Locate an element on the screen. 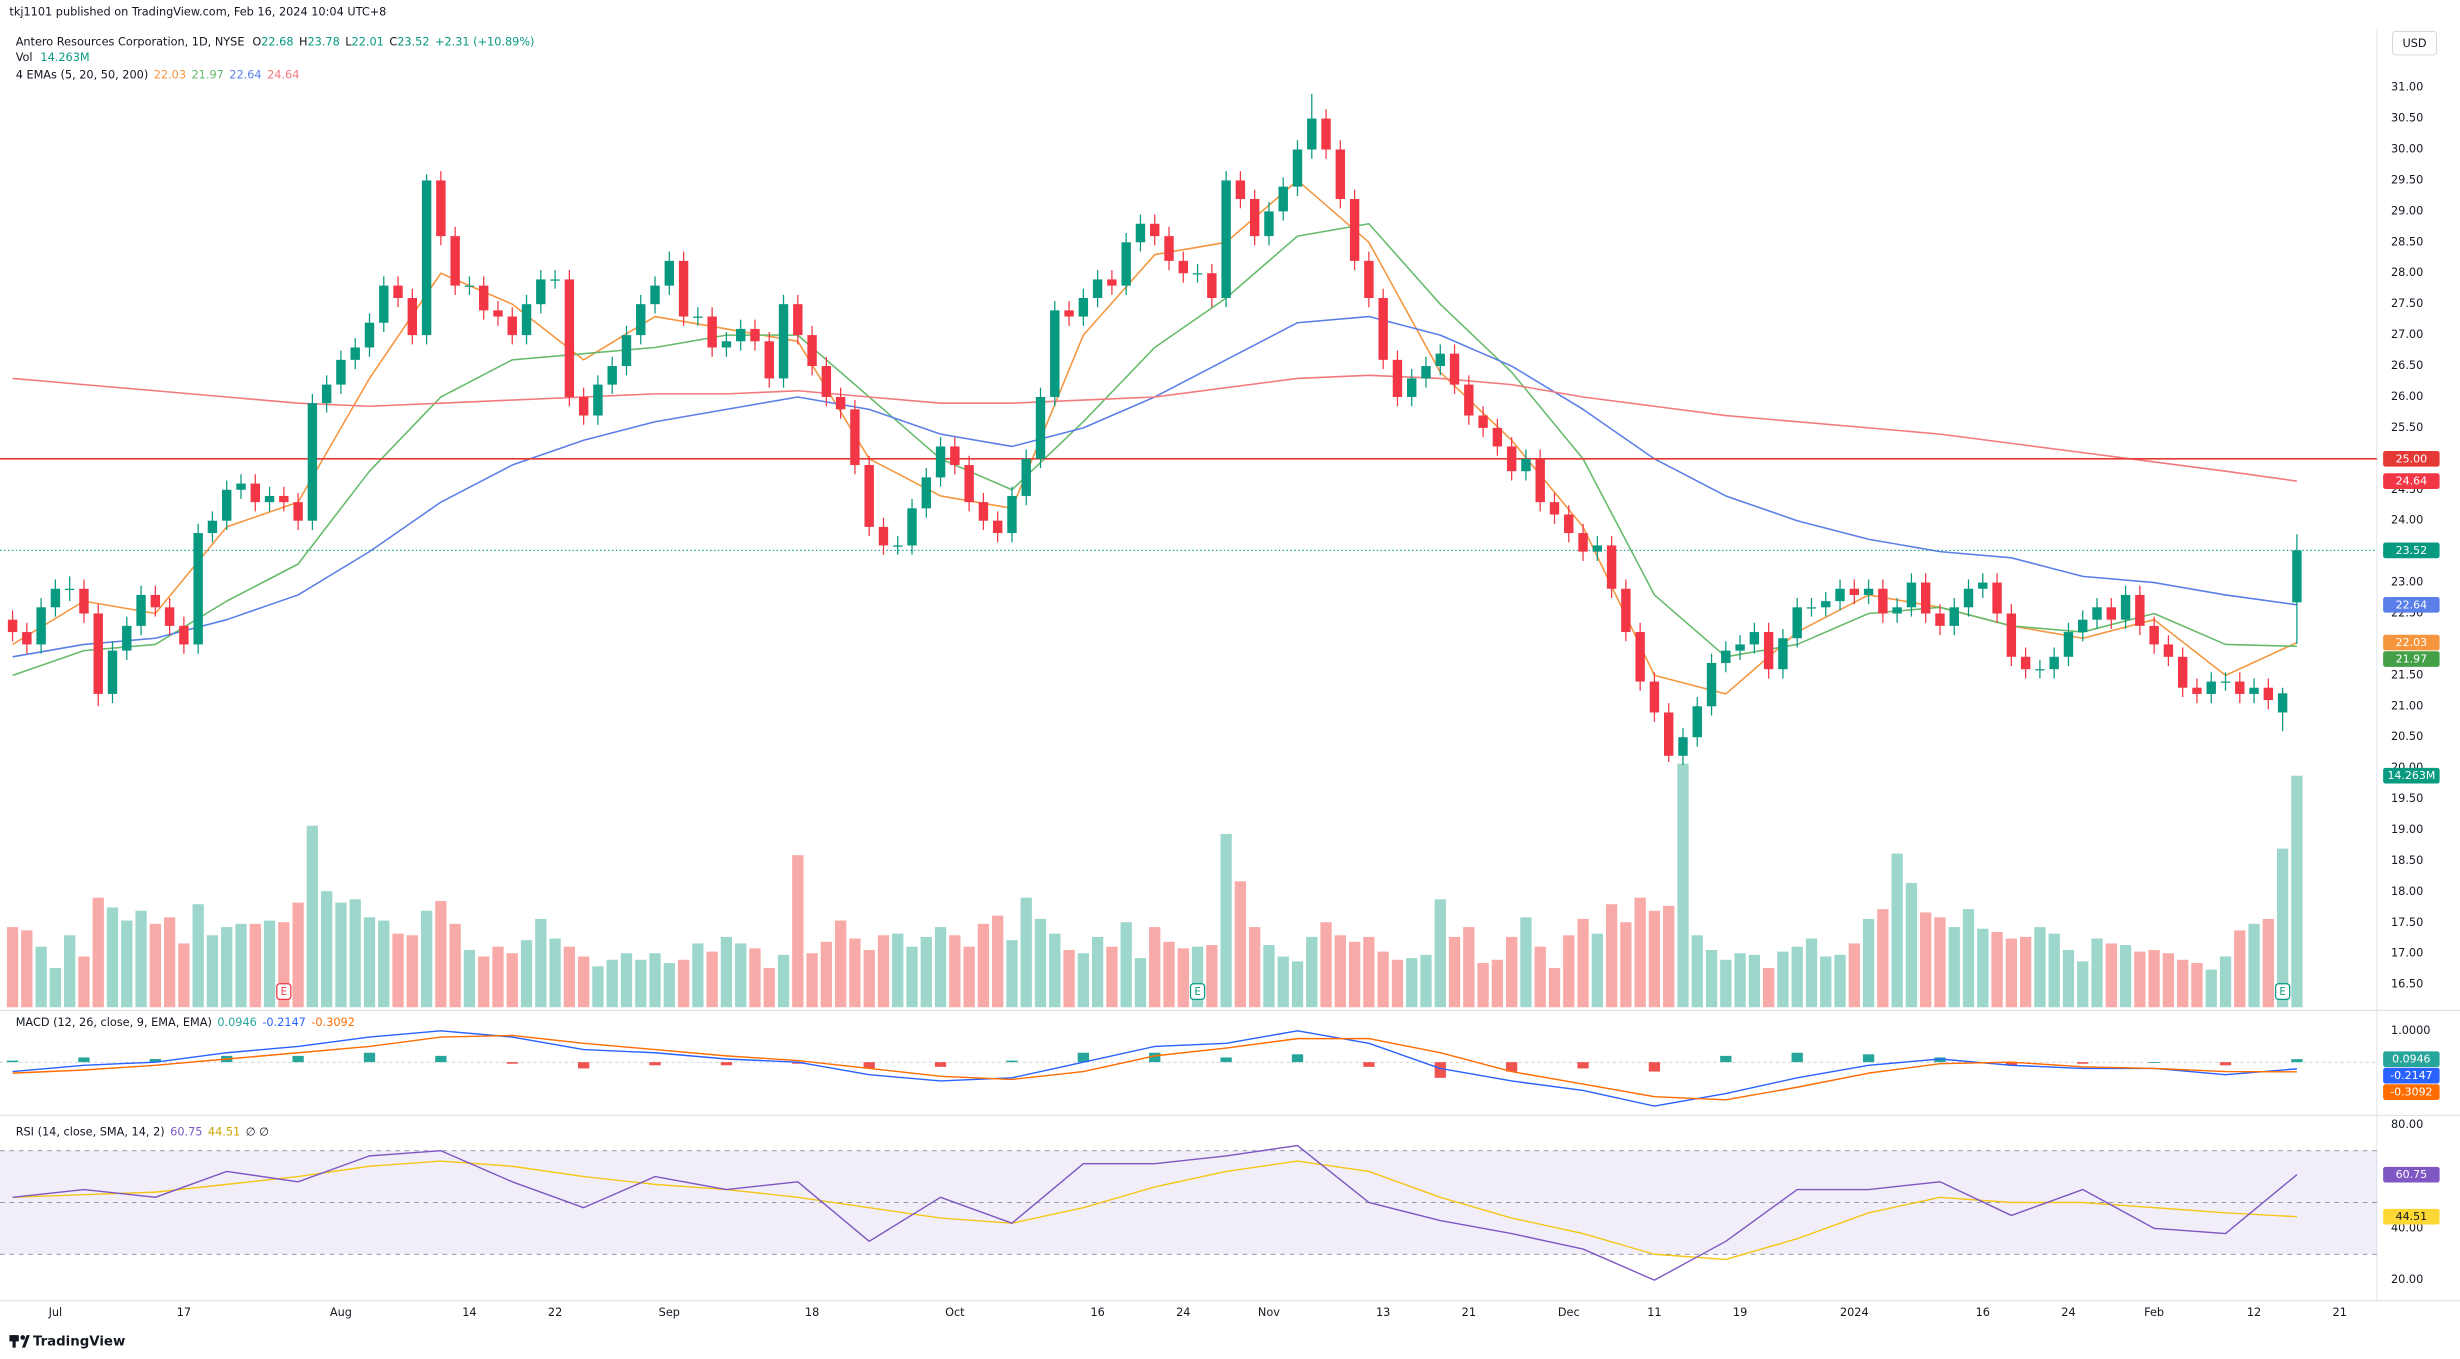 The image size is (2460, 1359). y-tick-label: 23.00 is located at coordinates (2407, 582).